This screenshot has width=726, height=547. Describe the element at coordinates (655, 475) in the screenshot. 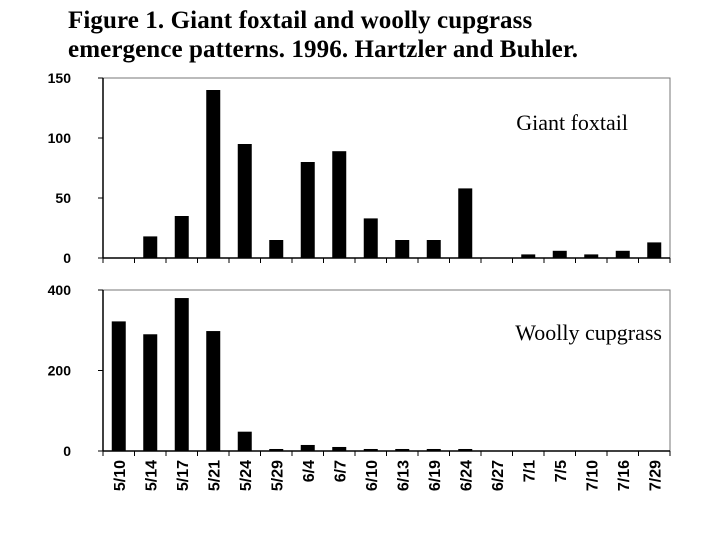

I see `x-tick-label: 7/29` at that location.